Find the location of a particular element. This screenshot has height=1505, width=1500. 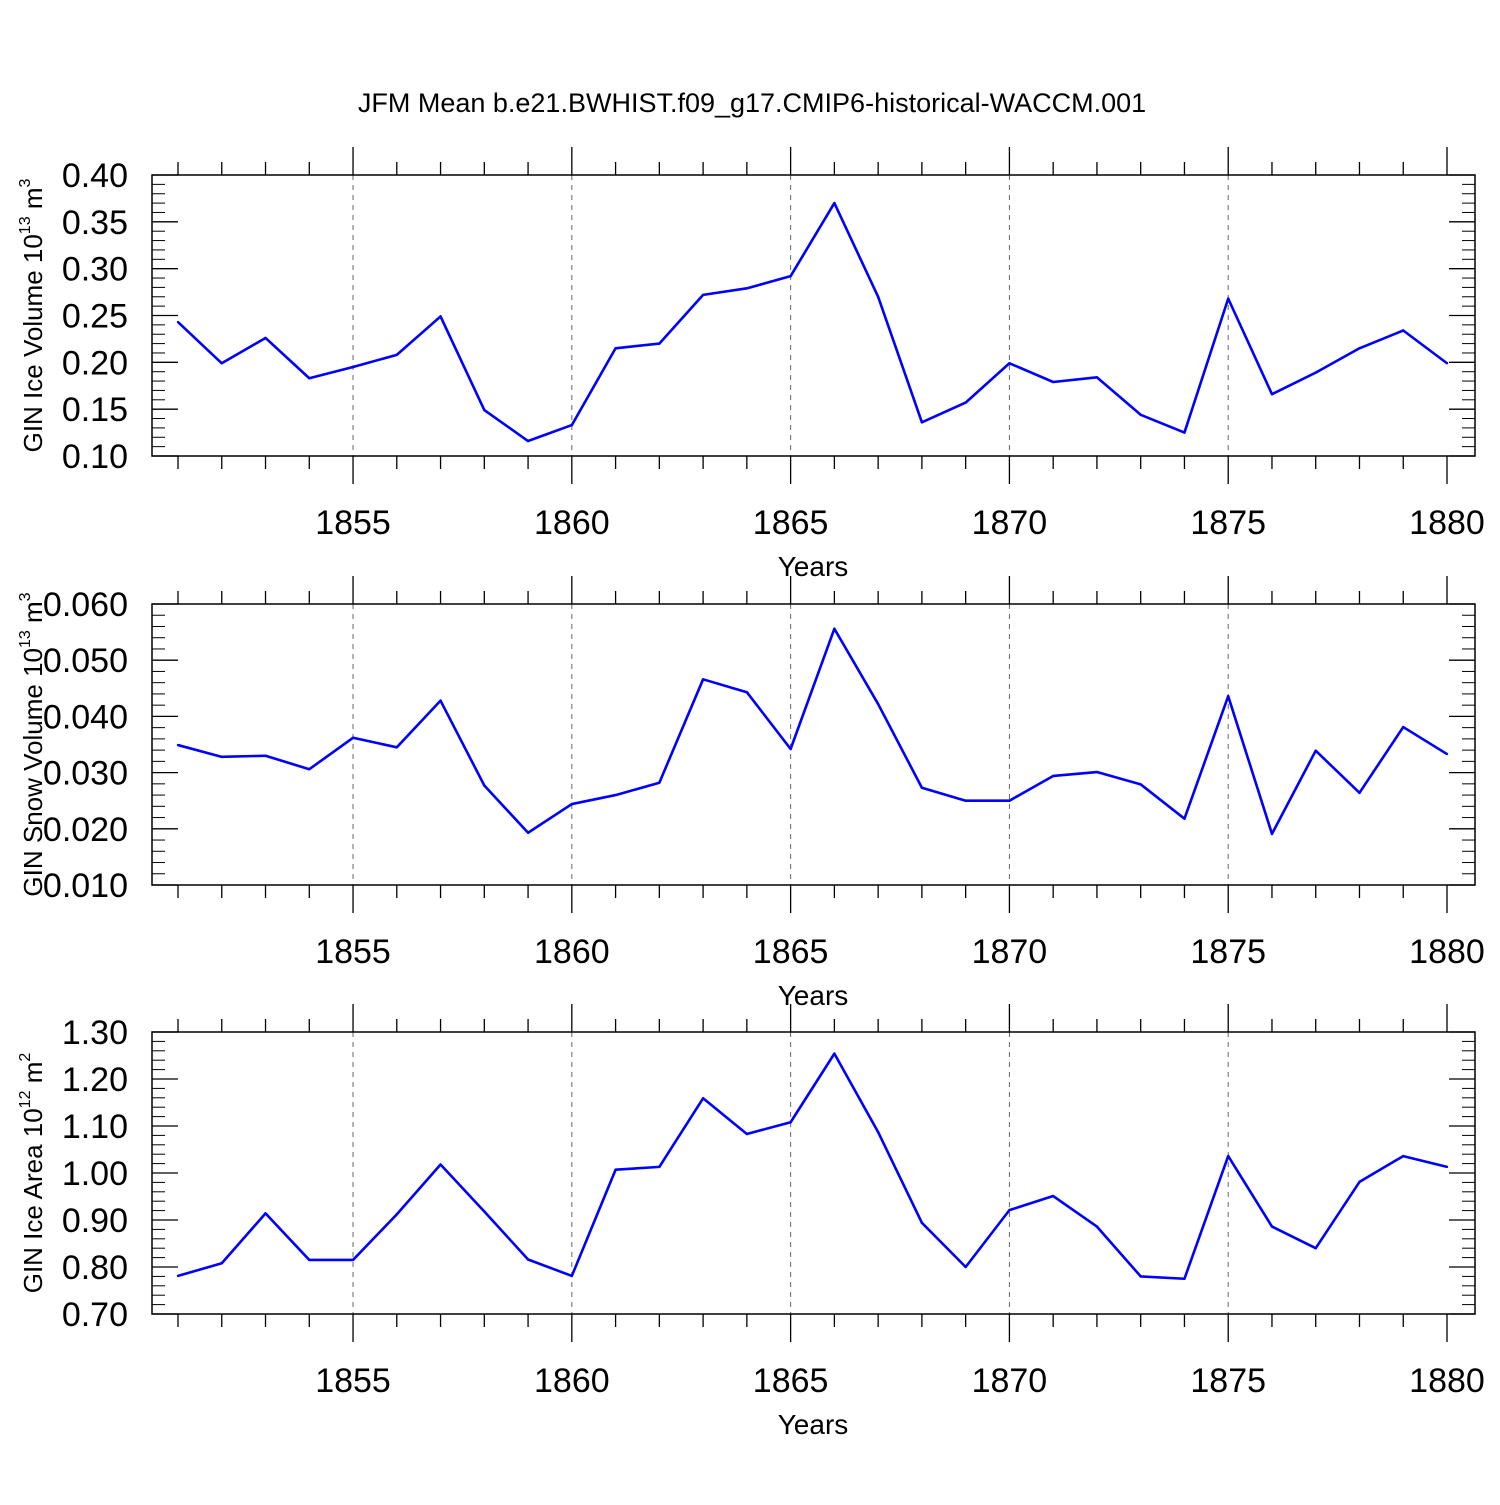

y-tick-label: 0.35 is located at coordinates (95, 223).